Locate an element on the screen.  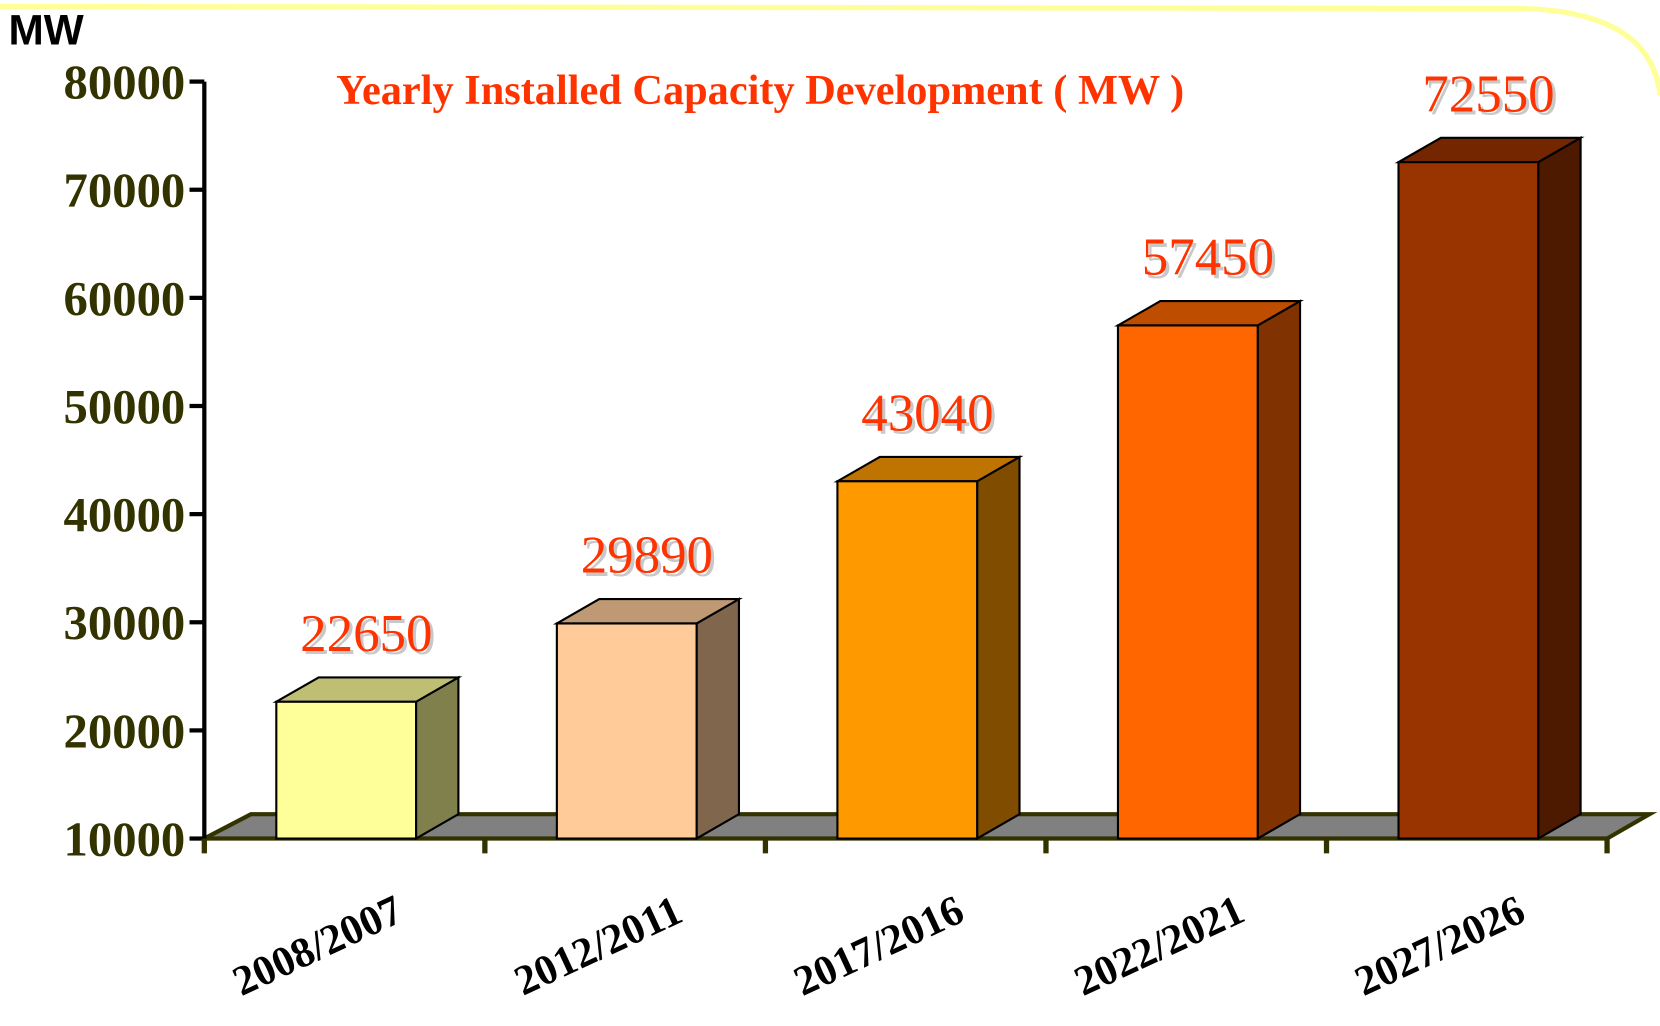
y-axis-label: MW is located at coordinates (45, 30).